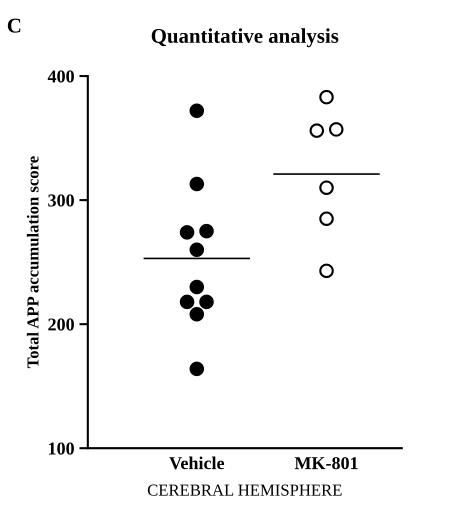 The width and height of the screenshot is (455, 514). I want to click on x-axis-title: CEREBRAL HEMISPHERE, so click(245, 490).